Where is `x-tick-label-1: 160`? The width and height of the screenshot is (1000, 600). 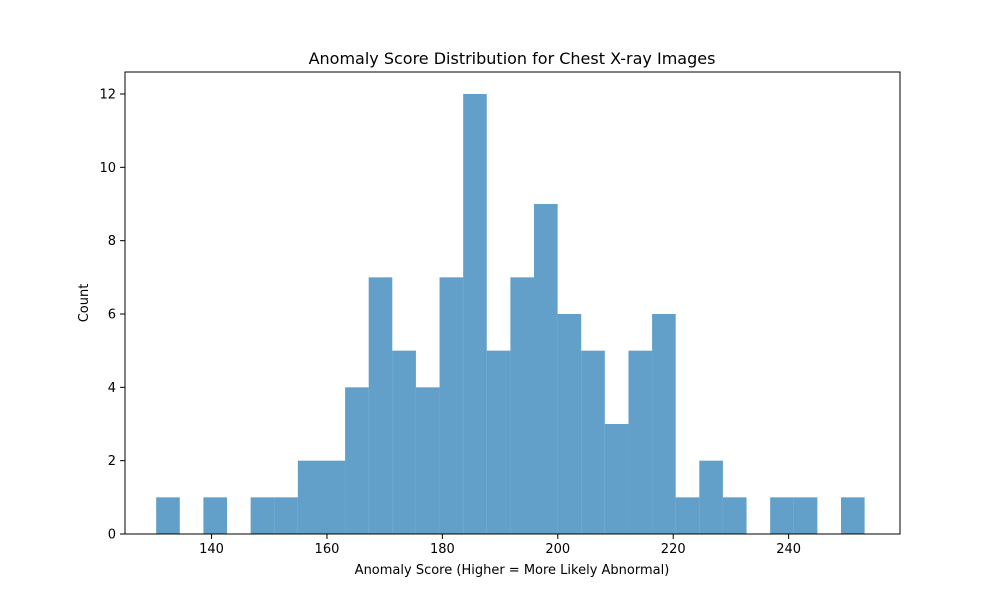 x-tick-label-1: 160 is located at coordinates (327, 549).